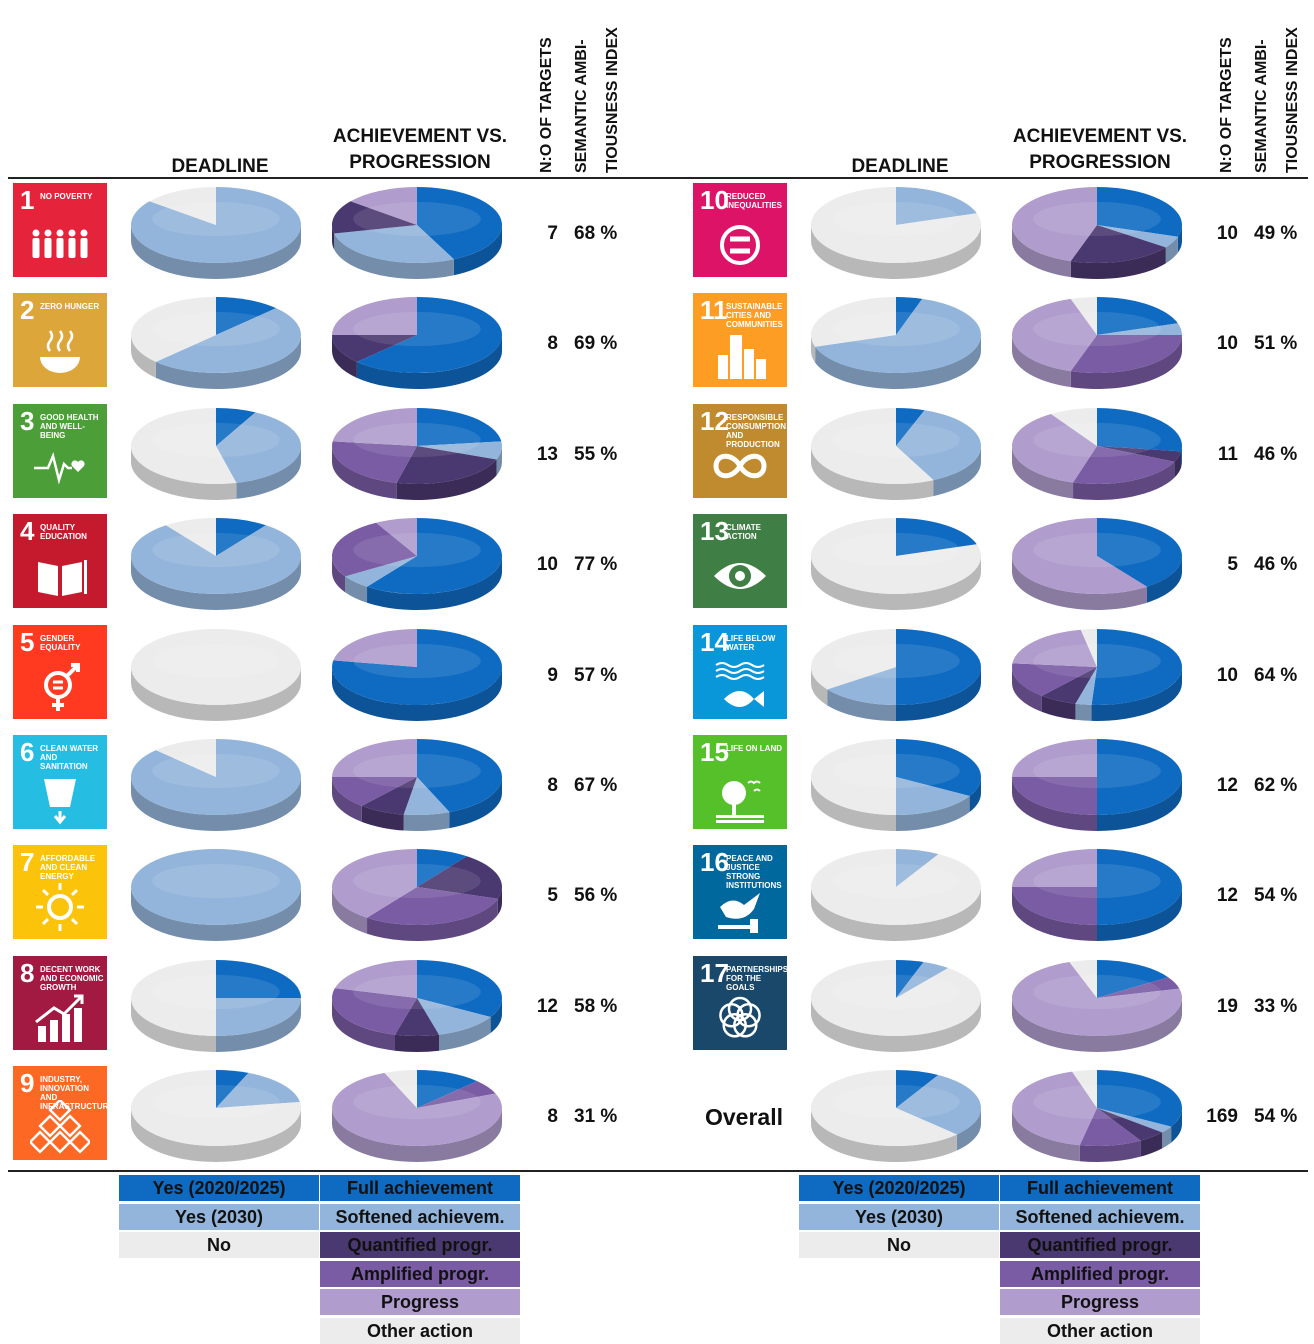 This screenshot has width=1314, height=1344. What do you see at coordinates (60, 671) in the screenshot?
I see `sdg-icon-5: 5 Gender Equality` at bounding box center [60, 671].